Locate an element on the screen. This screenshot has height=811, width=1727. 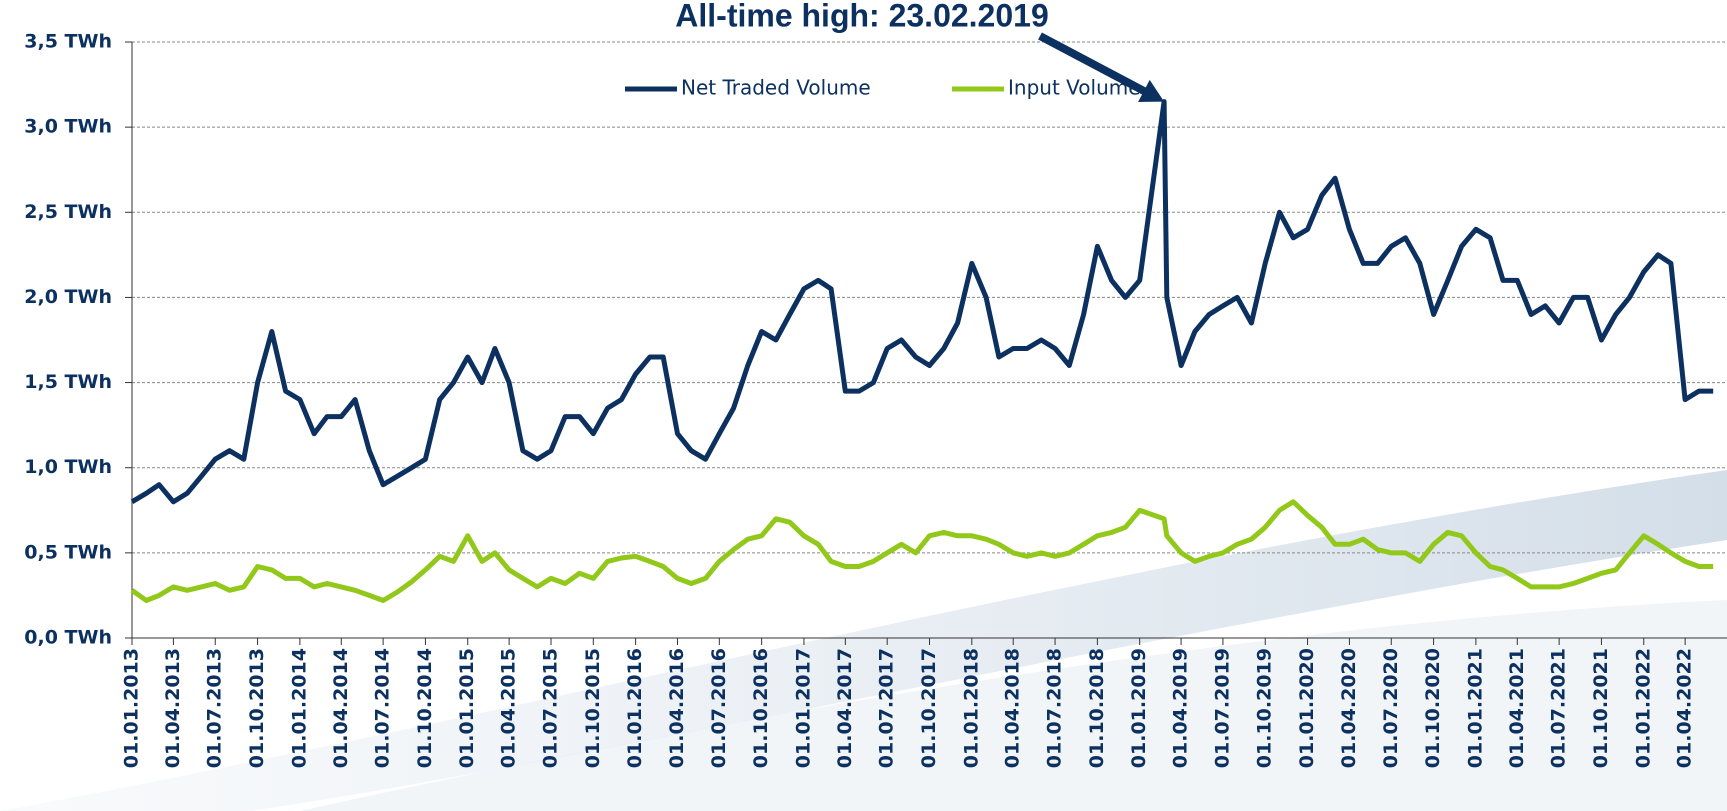
x-tick-label: 01.04.2015 is located at coordinates (509, 708).